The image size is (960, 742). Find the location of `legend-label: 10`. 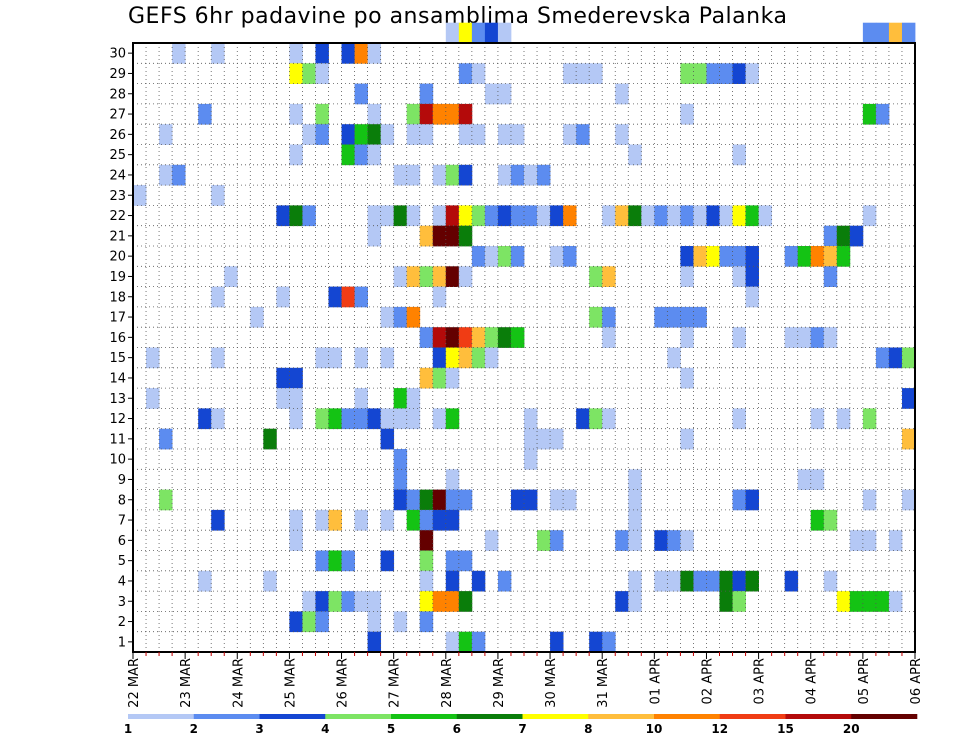

legend-label: 10 is located at coordinates (654, 729).